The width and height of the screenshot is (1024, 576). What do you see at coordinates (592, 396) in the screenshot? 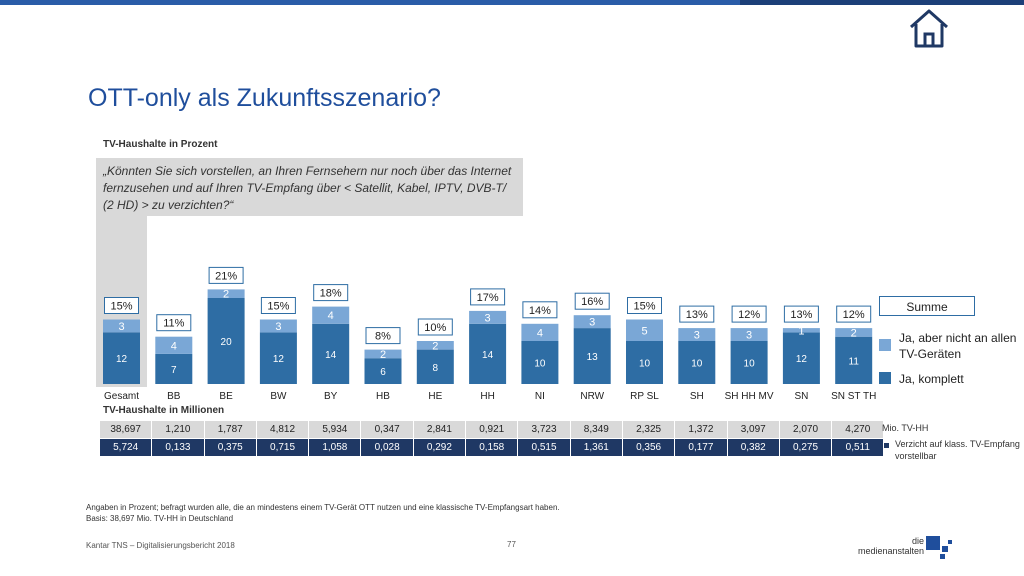
I see `category-label: NRW` at bounding box center [592, 396].